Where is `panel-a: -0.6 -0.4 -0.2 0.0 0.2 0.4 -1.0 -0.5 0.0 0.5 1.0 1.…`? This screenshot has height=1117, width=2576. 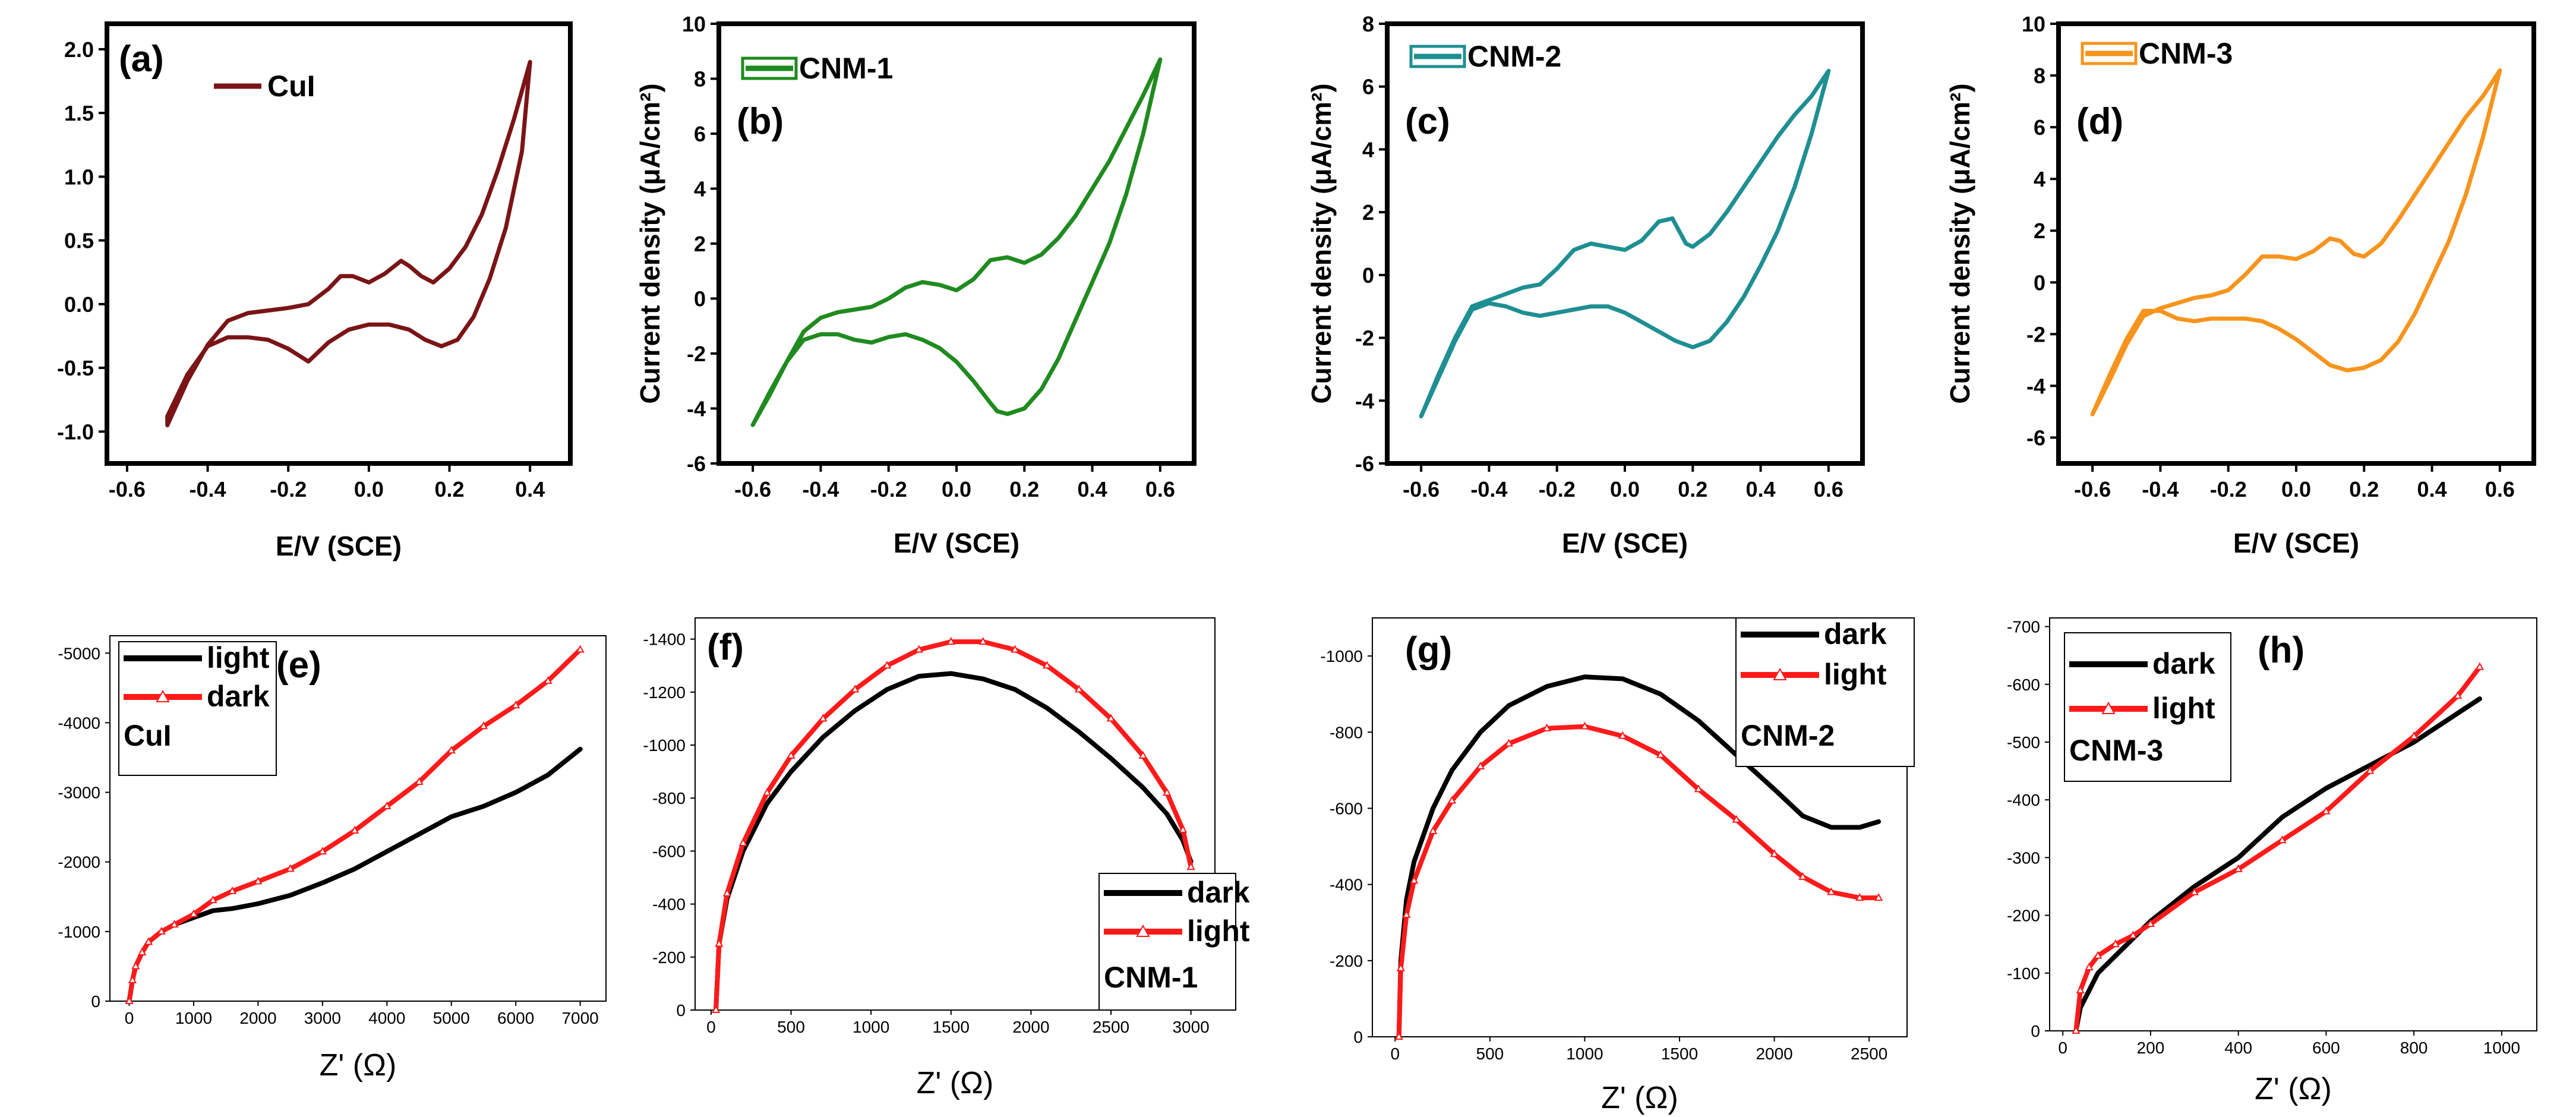 panel-a: -0.6 -0.4 -0.2 0.0 0.2 0.4 -1.0 -0.5 0.0 0.5 1.0 1.… is located at coordinates (315, 291).